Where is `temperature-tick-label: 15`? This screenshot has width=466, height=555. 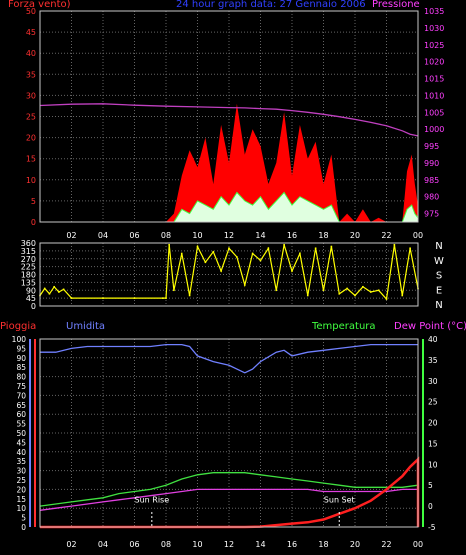 temperature-tick-label: 15 is located at coordinates (433, 443).